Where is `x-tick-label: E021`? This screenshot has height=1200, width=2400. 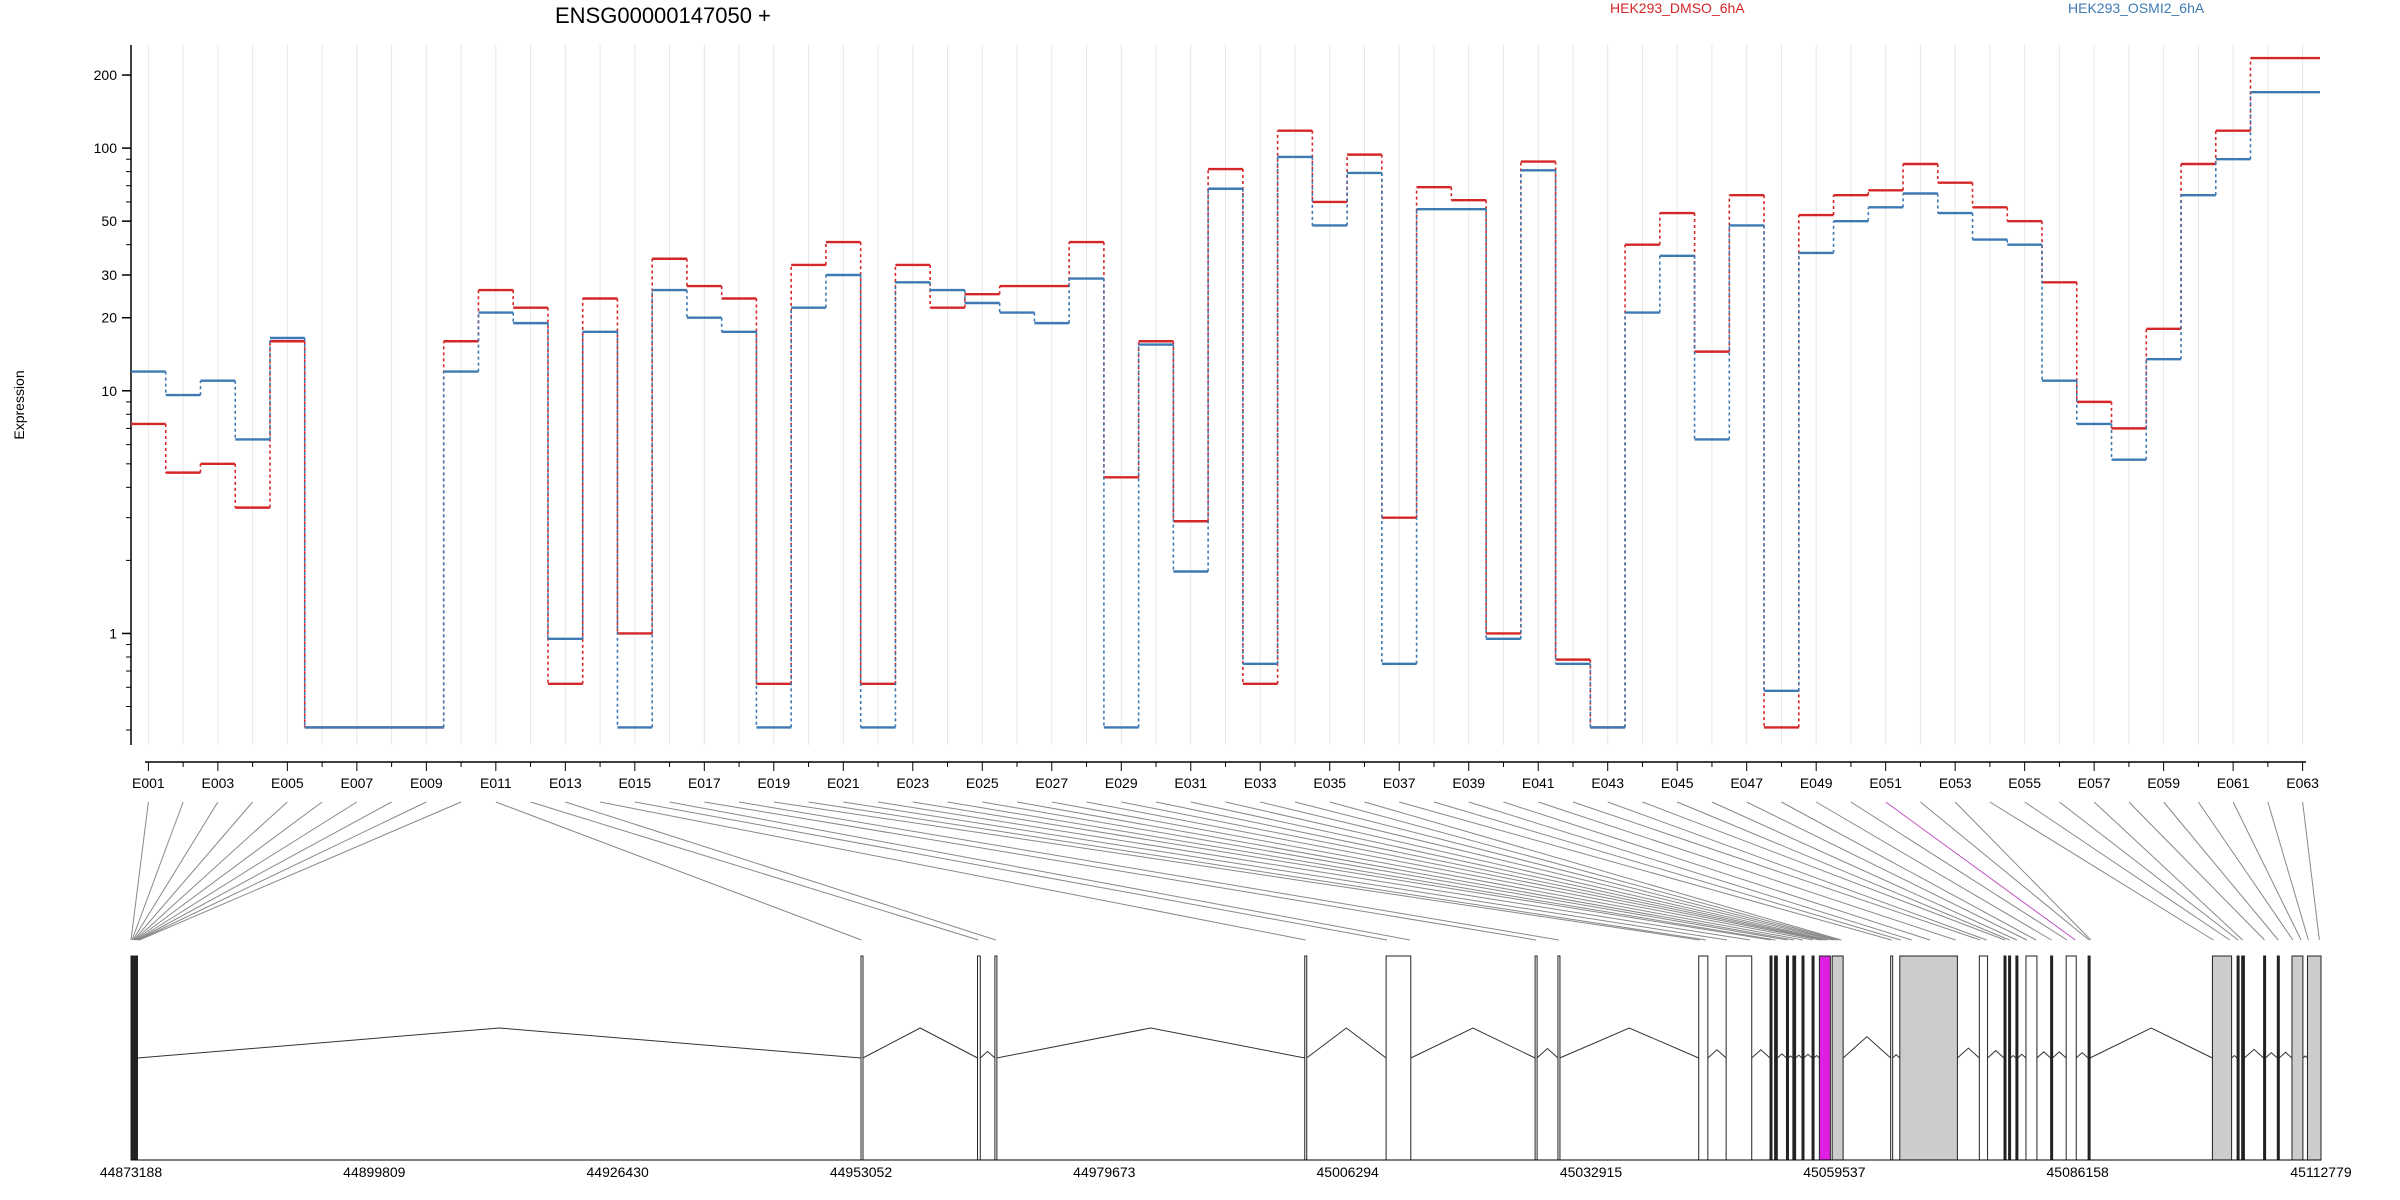
x-tick-label: E021 is located at coordinates (843, 783).